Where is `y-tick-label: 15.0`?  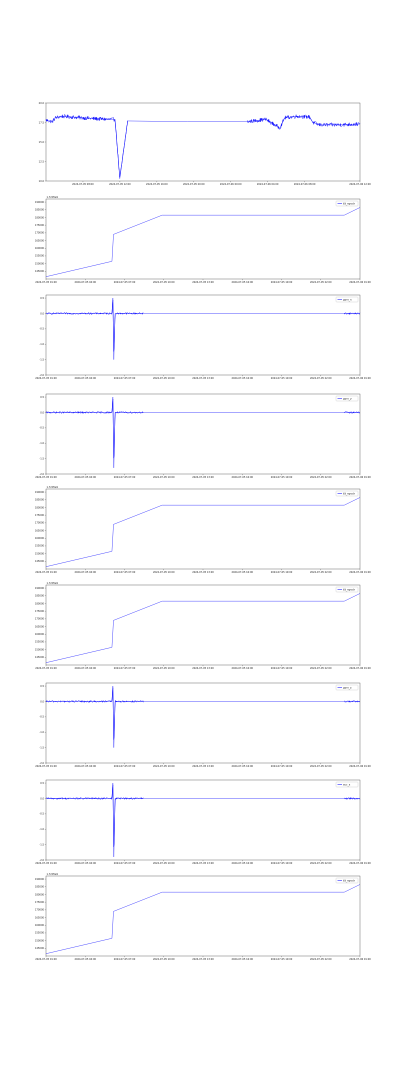
y-tick-label: 15.0 is located at coordinates (42, 142).